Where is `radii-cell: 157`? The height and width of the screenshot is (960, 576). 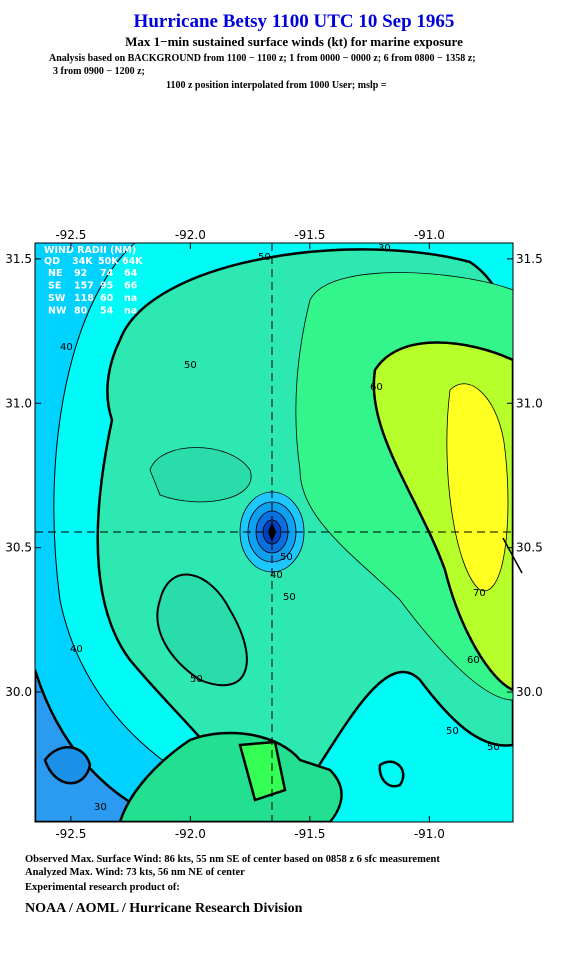
radii-cell: 157 is located at coordinates (84, 286).